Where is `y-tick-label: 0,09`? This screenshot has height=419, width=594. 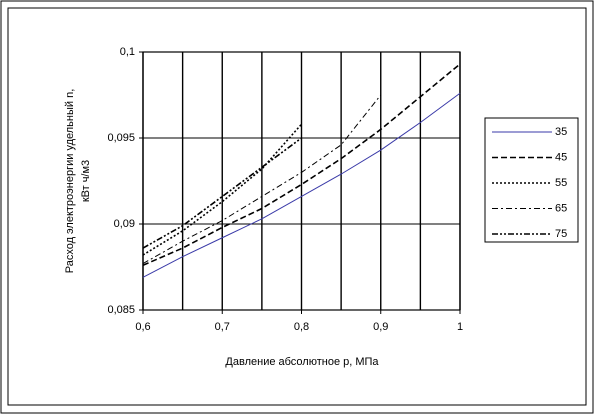 y-tick-label: 0,09 is located at coordinates (124, 224).